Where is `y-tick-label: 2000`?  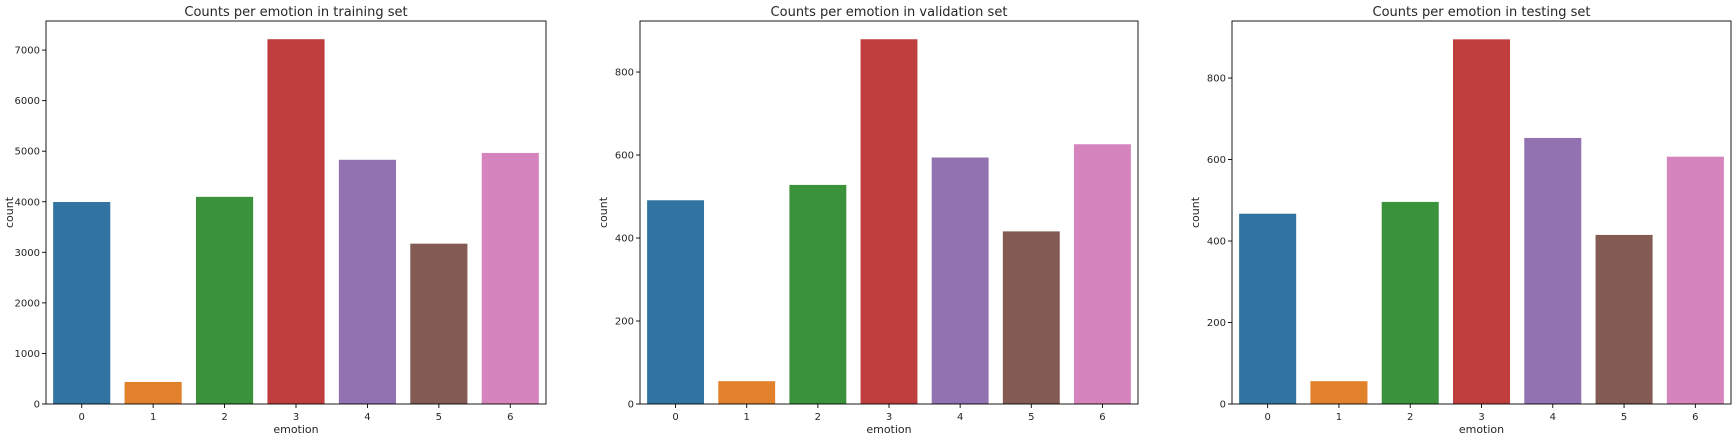 y-tick-label: 2000 is located at coordinates (27, 303).